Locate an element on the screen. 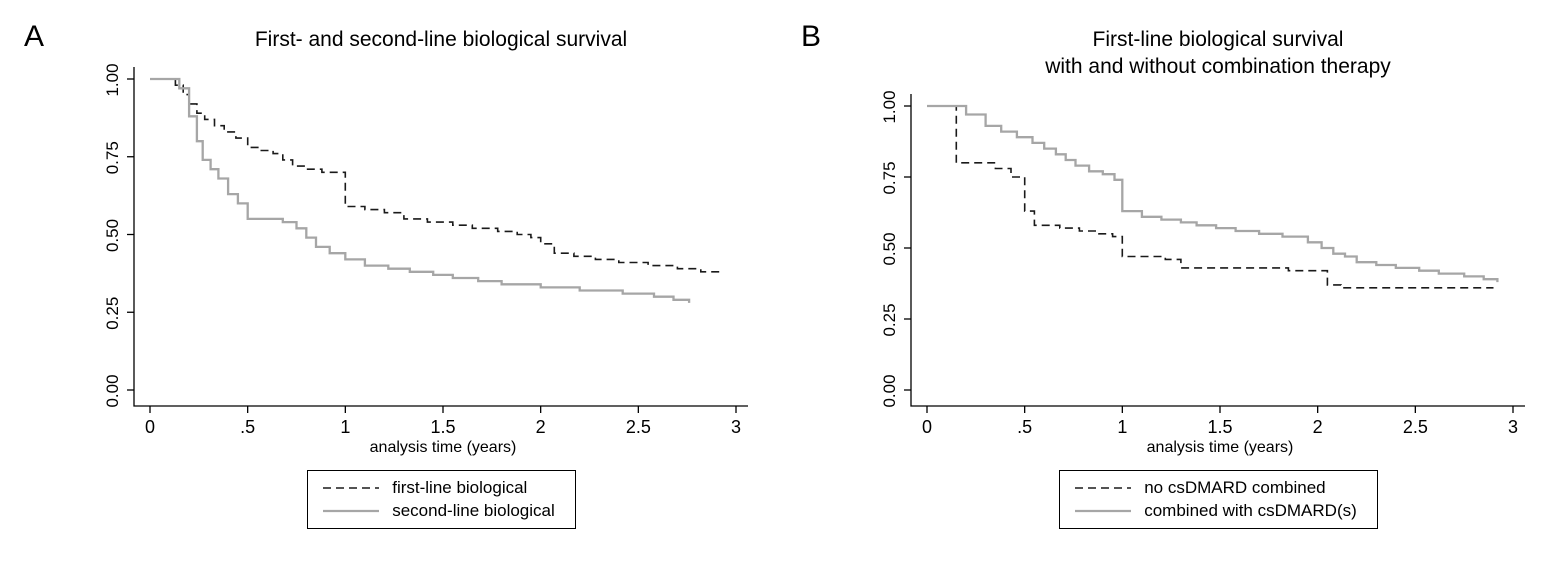 The image size is (1555, 567). legend-label: second-line biological is located at coordinates (473, 510).